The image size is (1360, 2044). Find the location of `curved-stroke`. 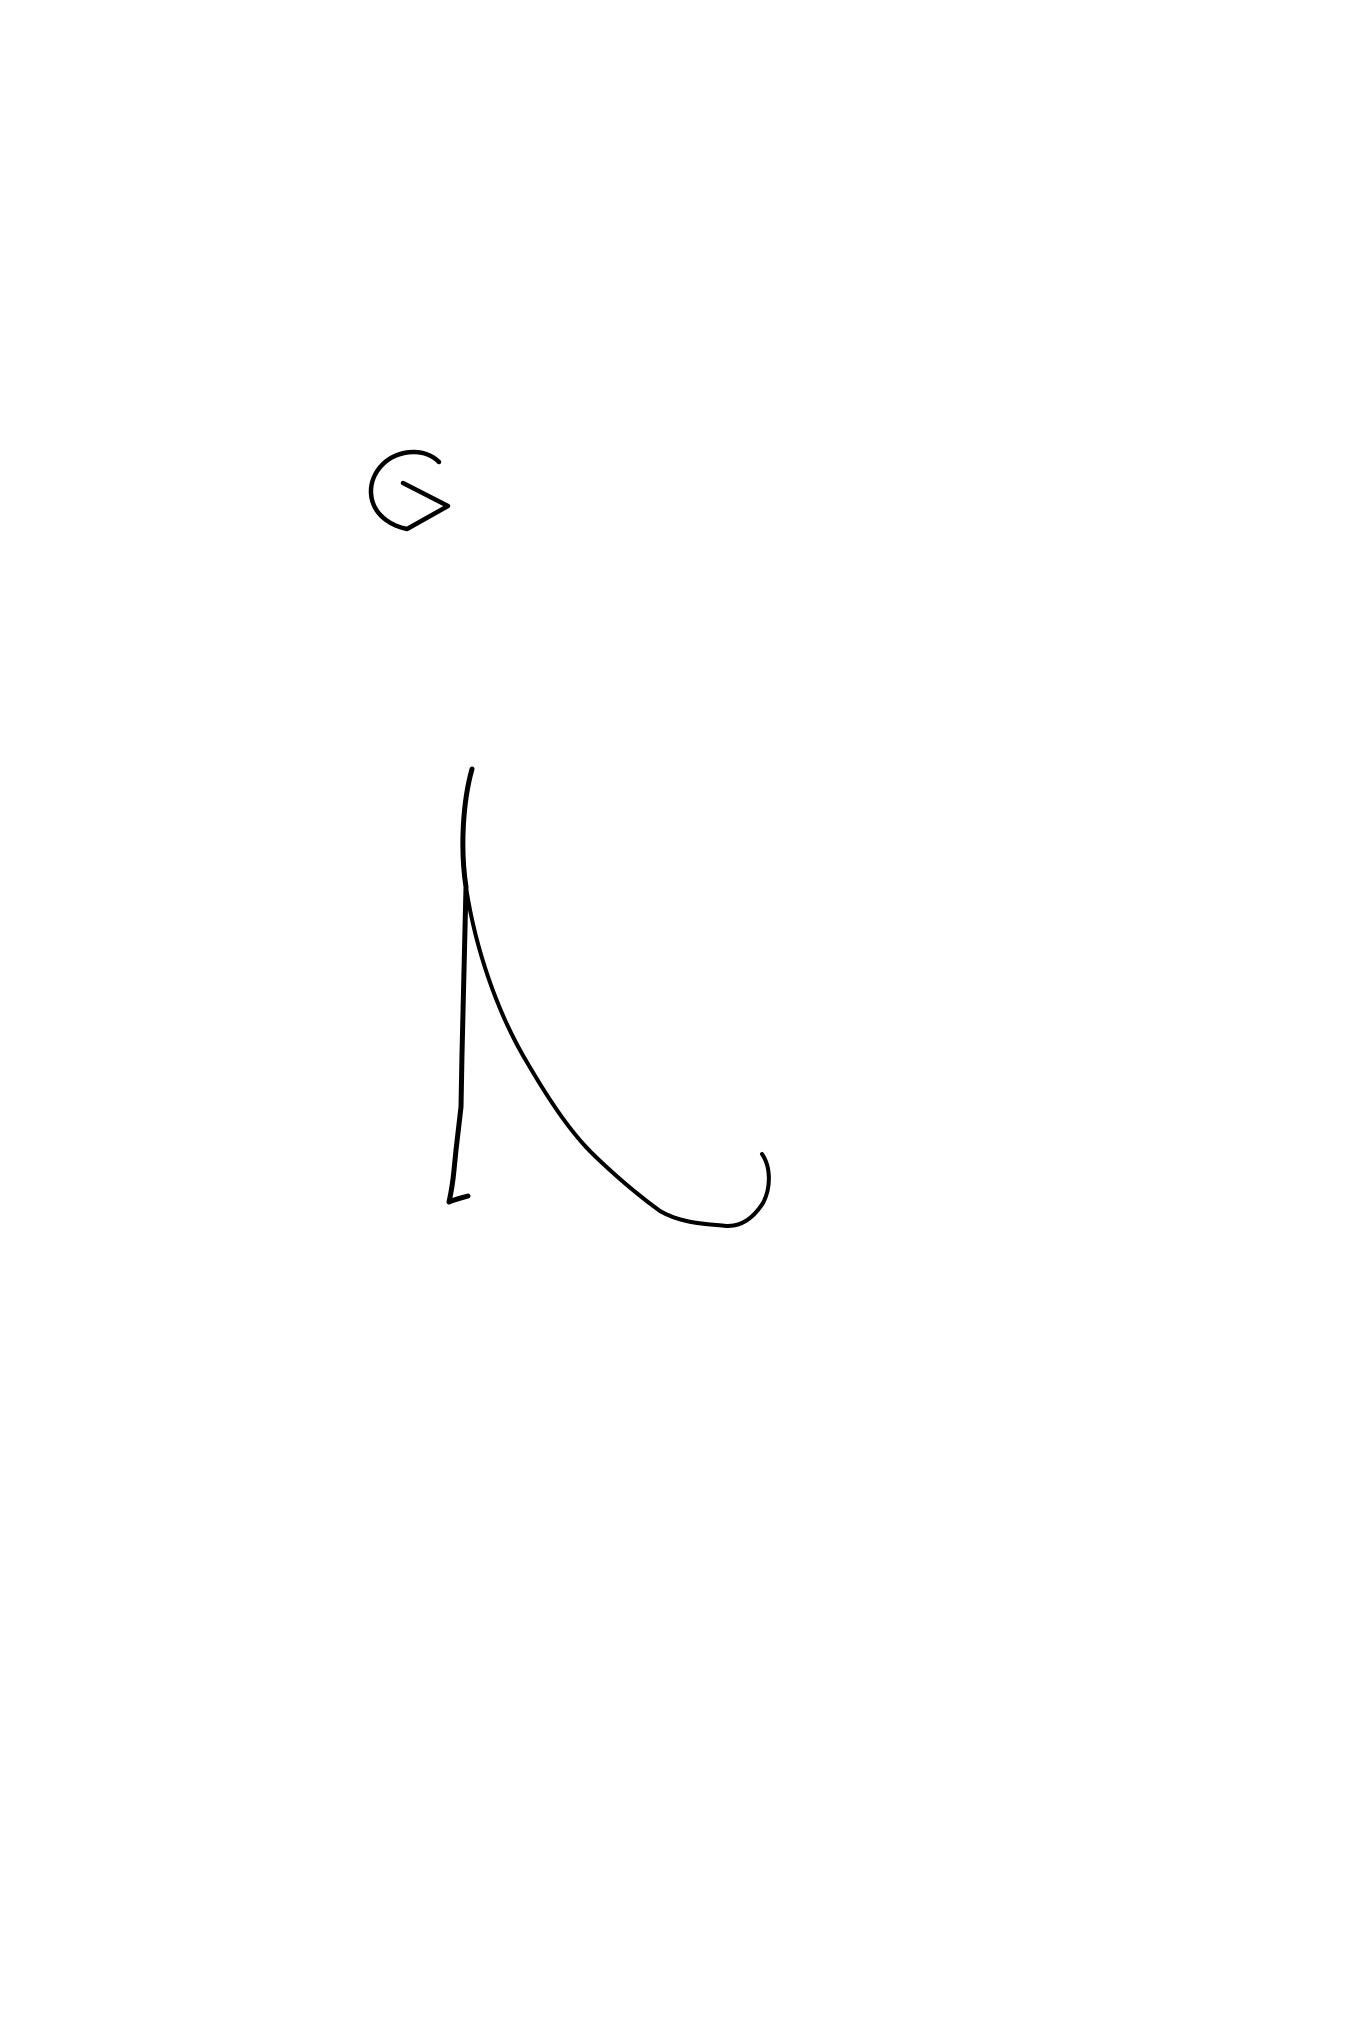

curved-stroke is located at coordinates (617, 1057).